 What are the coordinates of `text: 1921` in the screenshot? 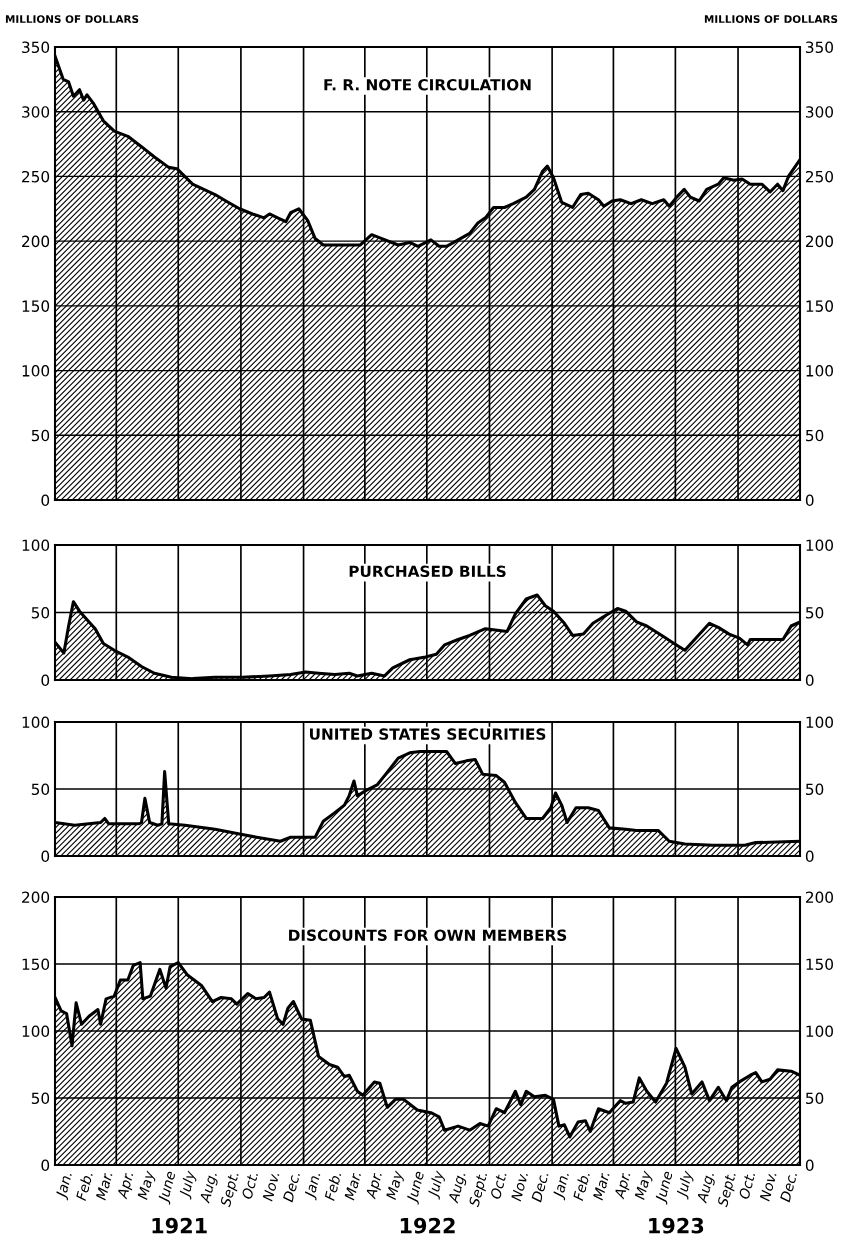 It's located at (179, 1225).